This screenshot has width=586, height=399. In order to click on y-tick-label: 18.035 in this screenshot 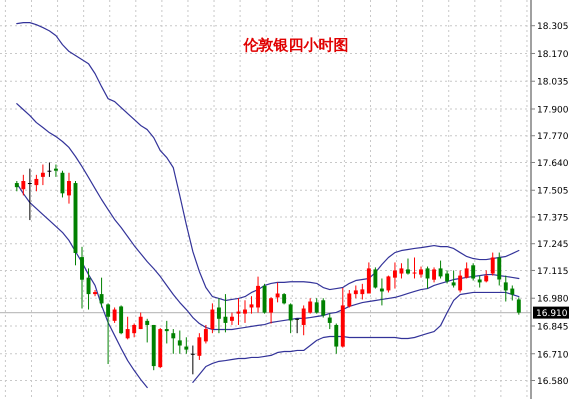, I will do `click(552, 83)`.